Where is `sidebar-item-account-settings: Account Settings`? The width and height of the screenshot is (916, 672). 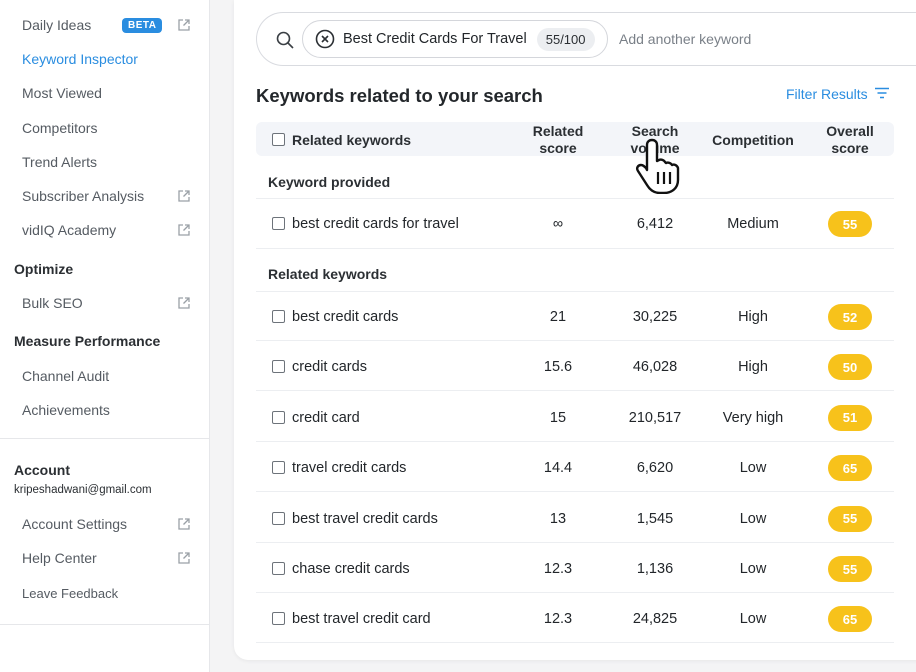 sidebar-item-account-settings: Account Settings is located at coordinates (106, 524).